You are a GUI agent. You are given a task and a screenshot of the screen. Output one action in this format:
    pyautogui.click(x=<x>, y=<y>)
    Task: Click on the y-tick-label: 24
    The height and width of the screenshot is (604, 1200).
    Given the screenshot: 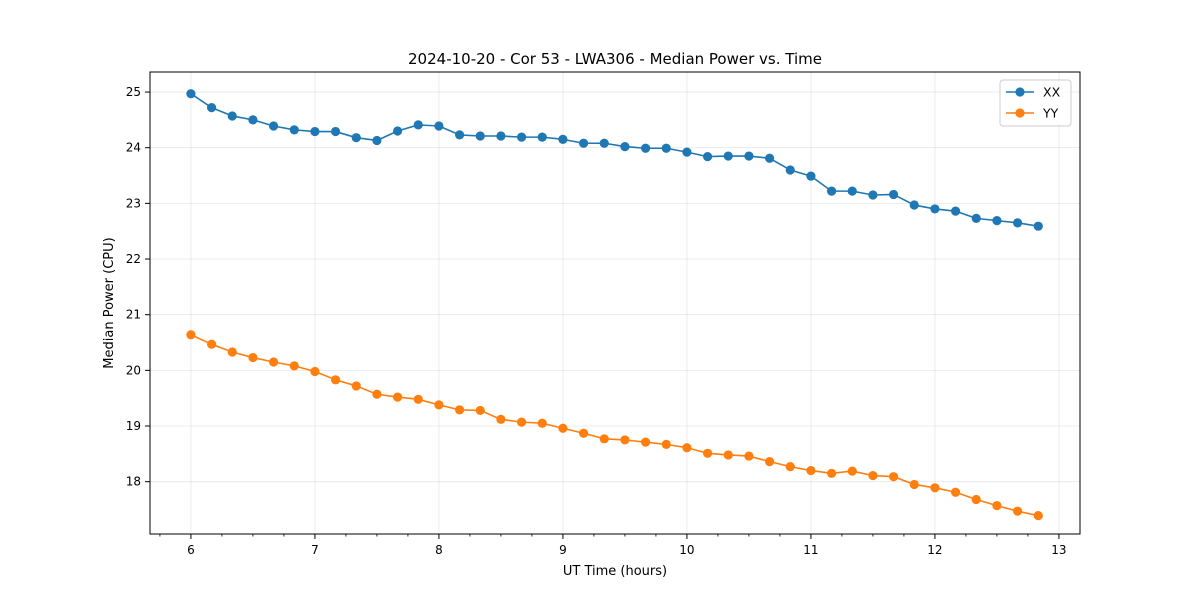 What is the action you would take?
    pyautogui.click(x=133, y=148)
    